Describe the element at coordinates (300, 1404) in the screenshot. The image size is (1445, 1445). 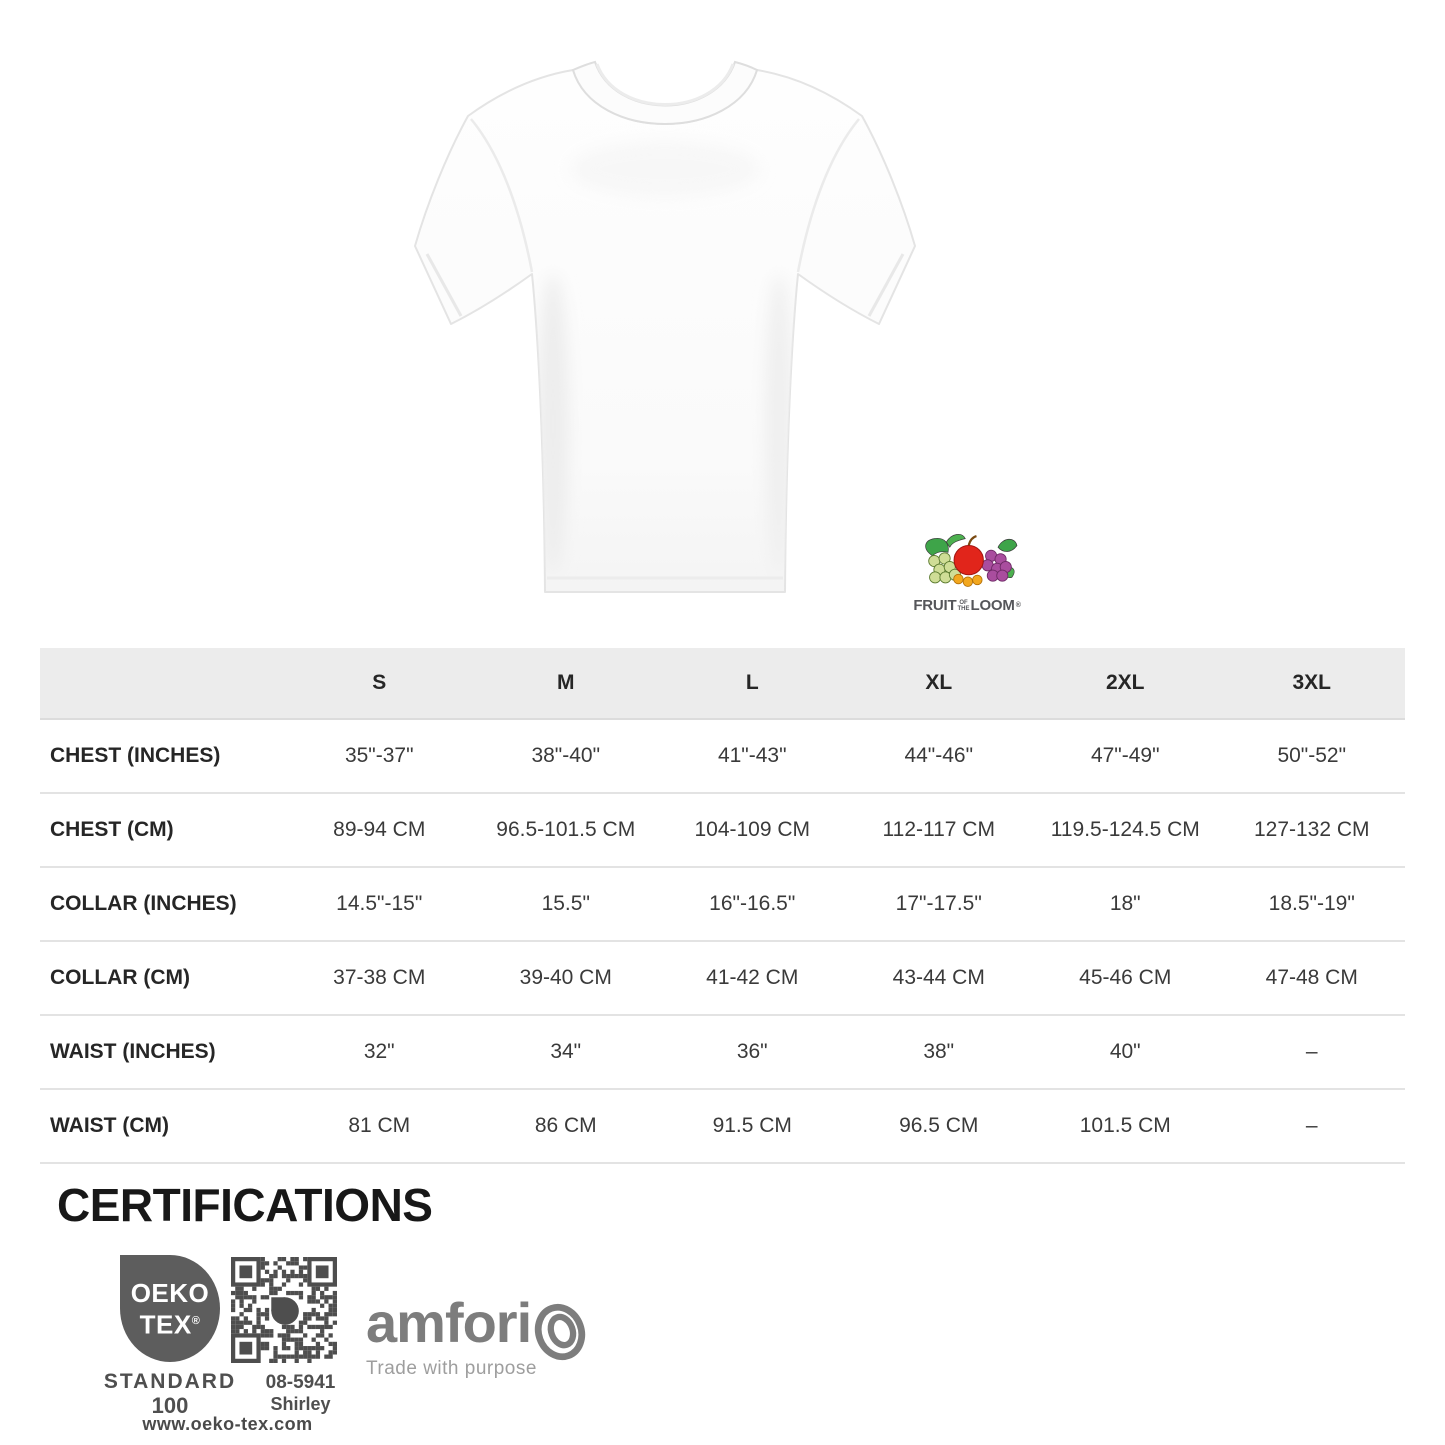
I see `oeko-cert-name: Shirley` at that location.